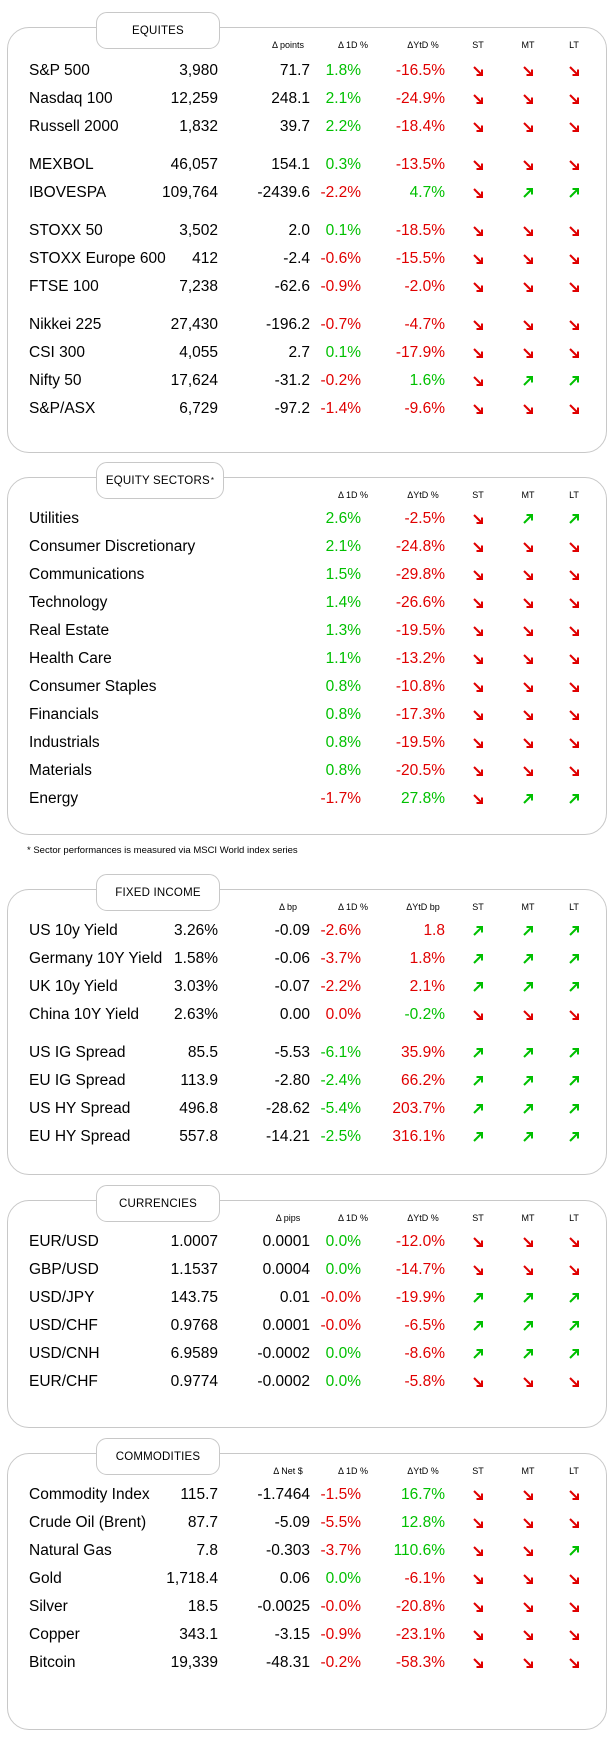 The image size is (616, 1739). What do you see at coordinates (294, 126) in the screenshot?
I see `row-change: 39.7` at bounding box center [294, 126].